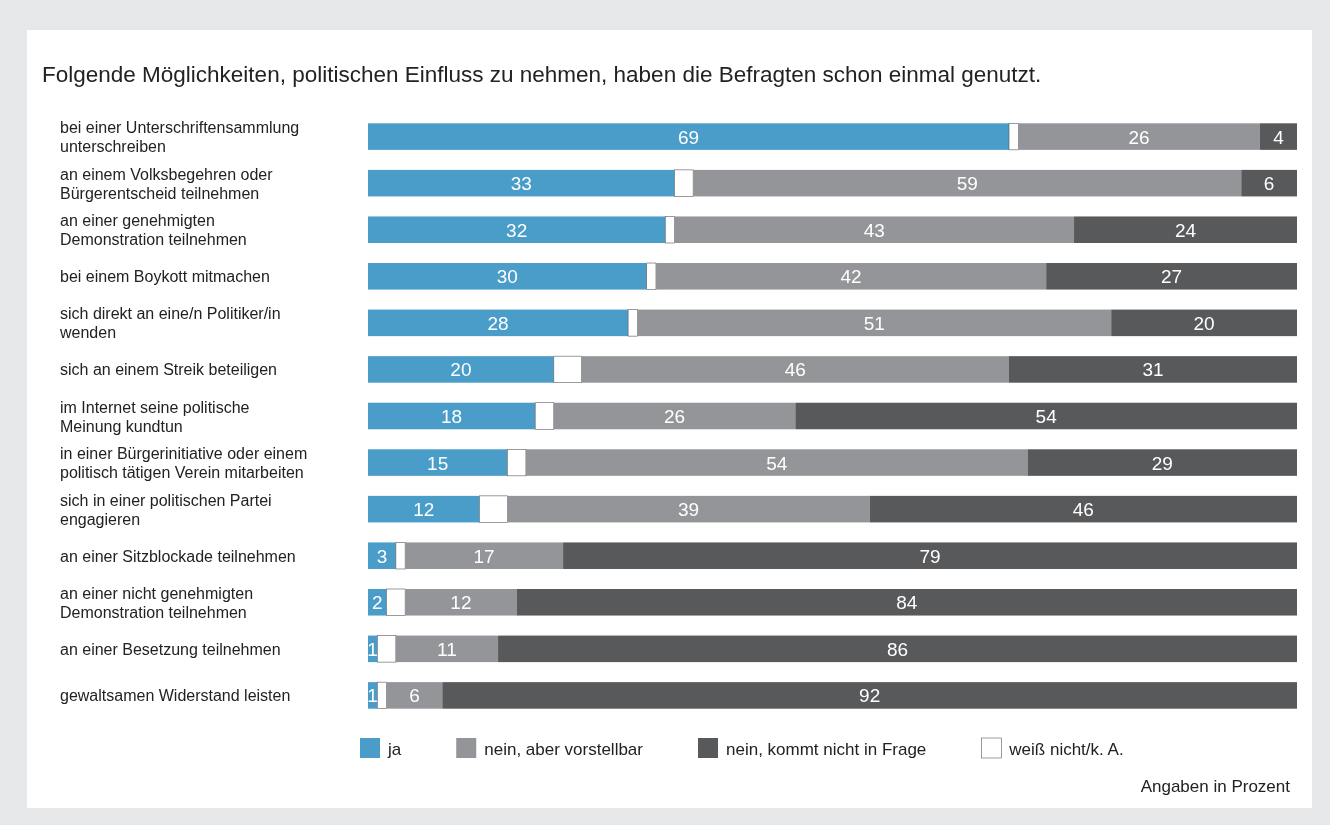  I want to click on y-tick-label: sich in einer politischen Partei engagieren, so click(166, 509).